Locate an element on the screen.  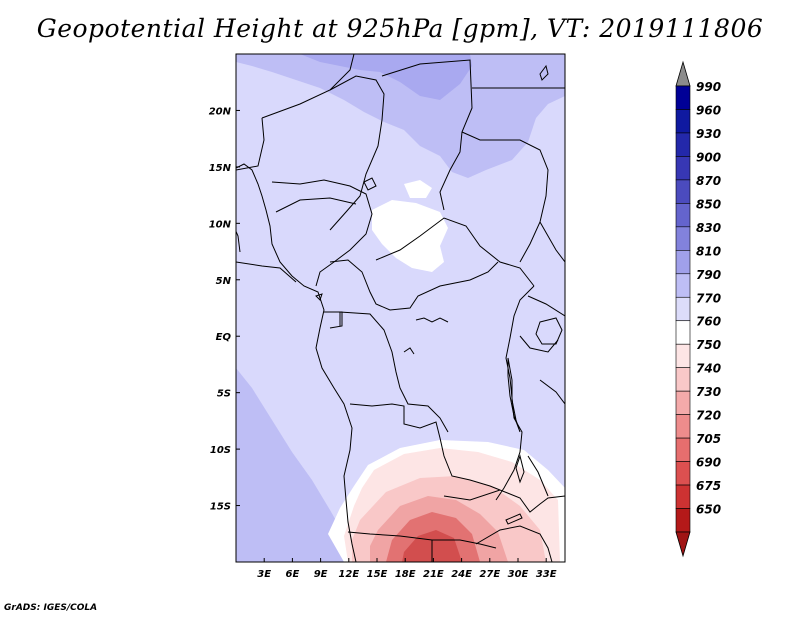
colorbar-level-label: 810 is located at coordinates (708, 251).